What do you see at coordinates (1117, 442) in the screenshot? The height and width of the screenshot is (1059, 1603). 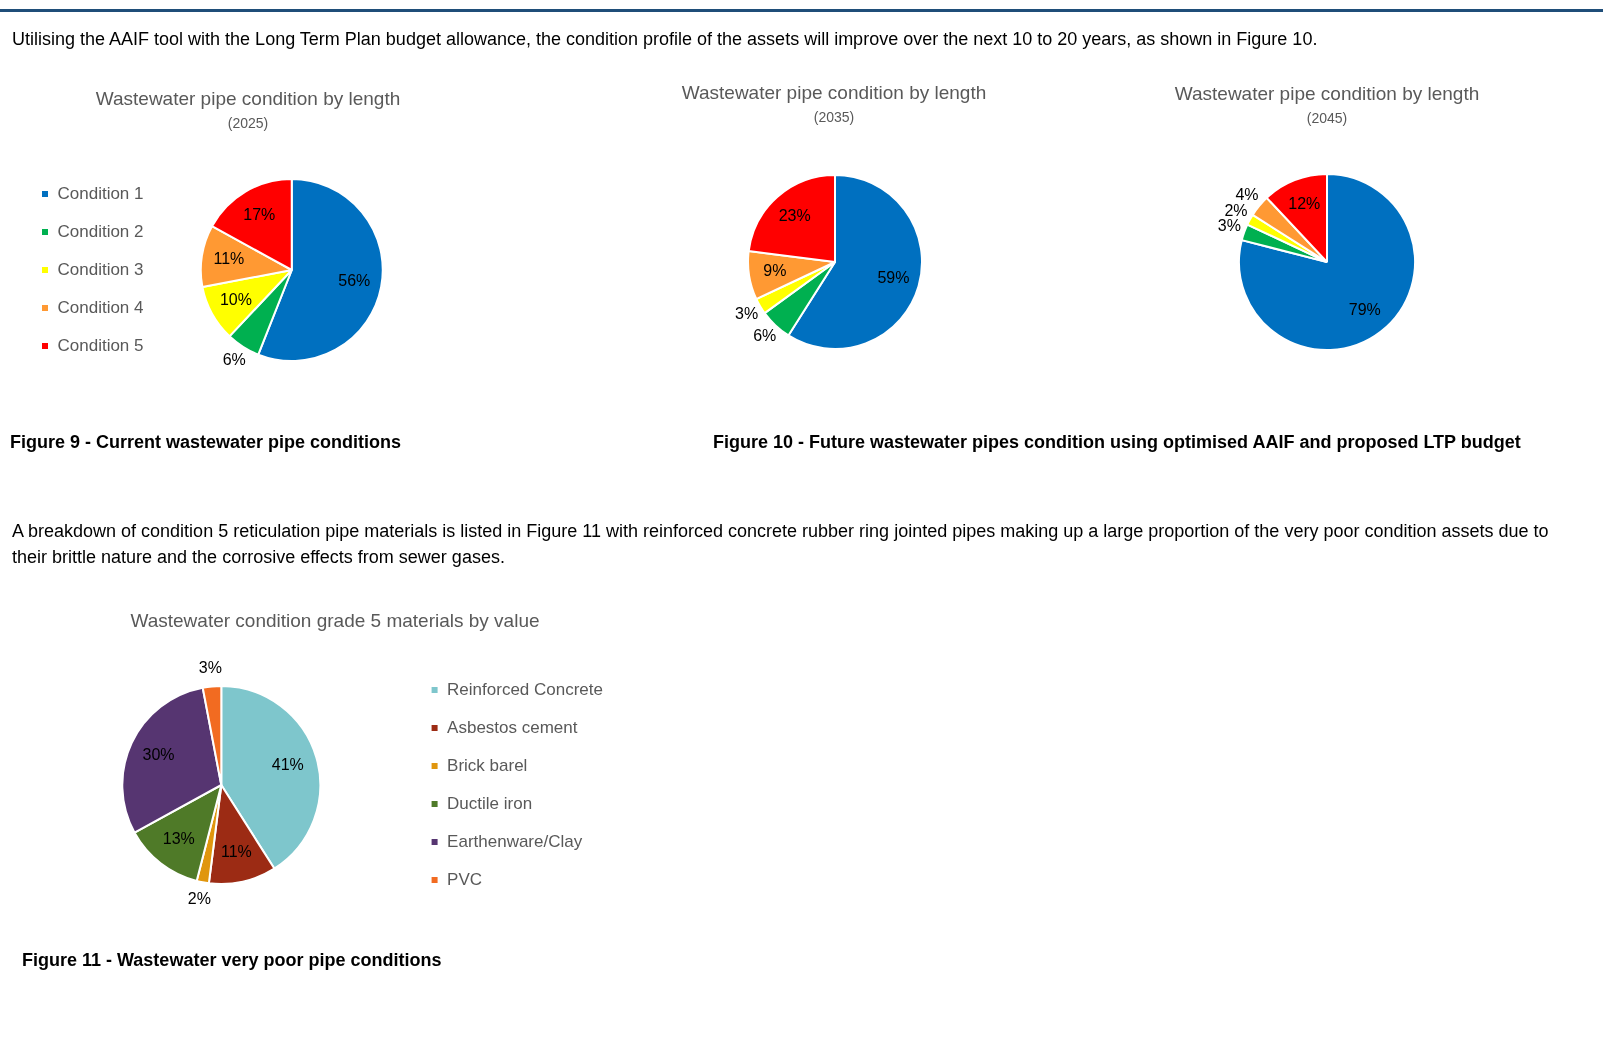 I see `caption: Figure 10 - Future wastewater pipes condition using optimised AAIF and proposed LTP budget` at bounding box center [1117, 442].